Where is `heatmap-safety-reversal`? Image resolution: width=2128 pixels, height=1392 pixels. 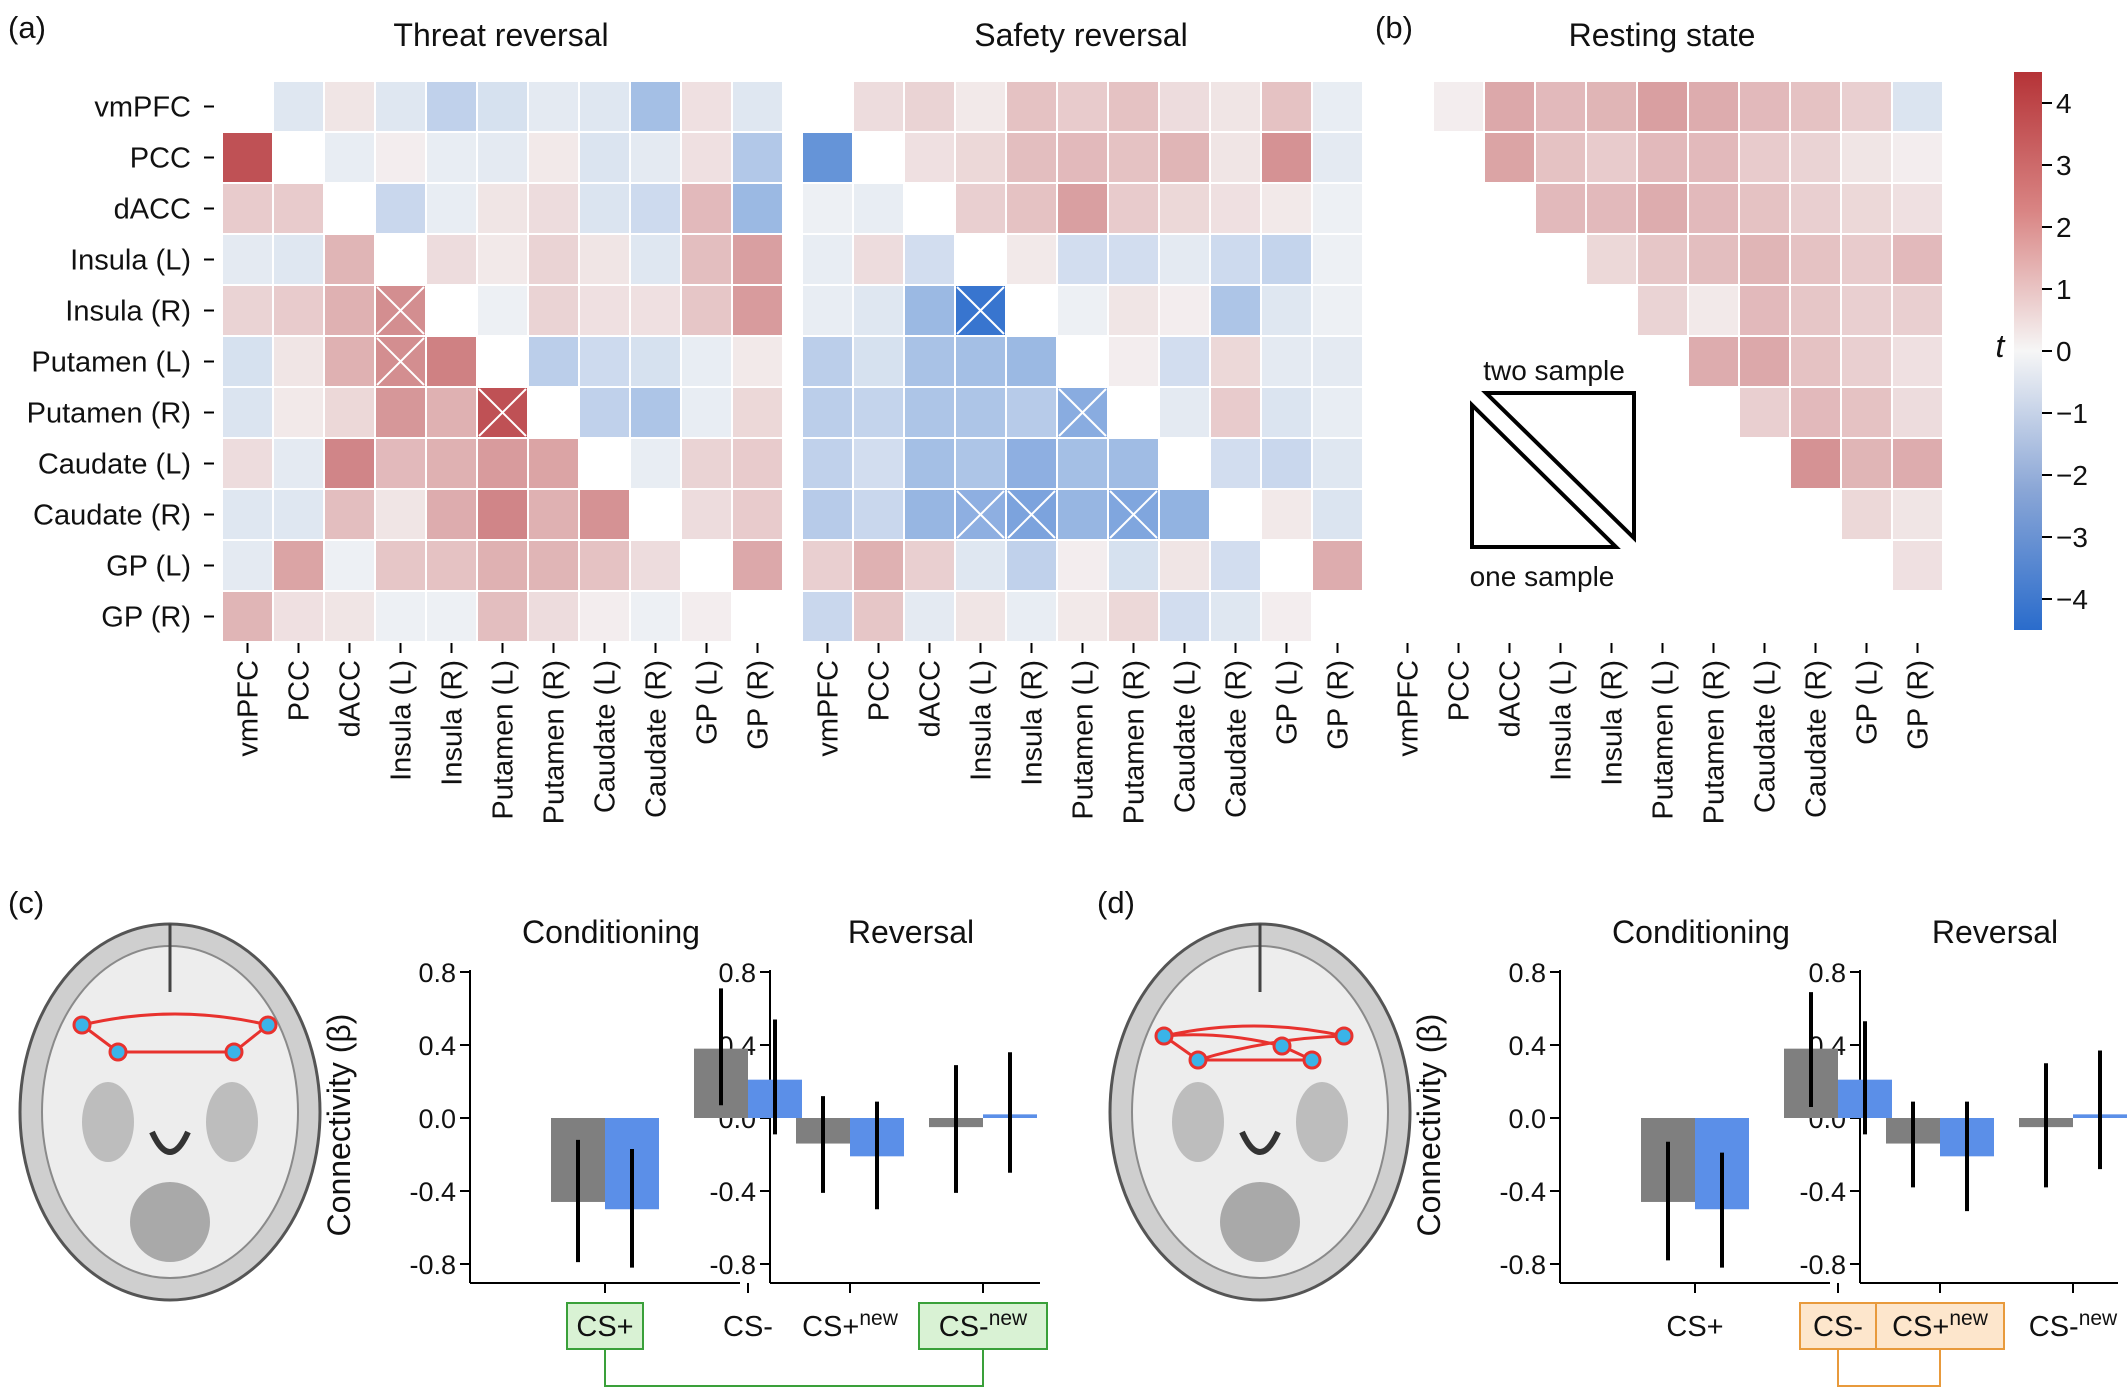
heatmap-safety-reversal is located at coordinates (1082, 361).